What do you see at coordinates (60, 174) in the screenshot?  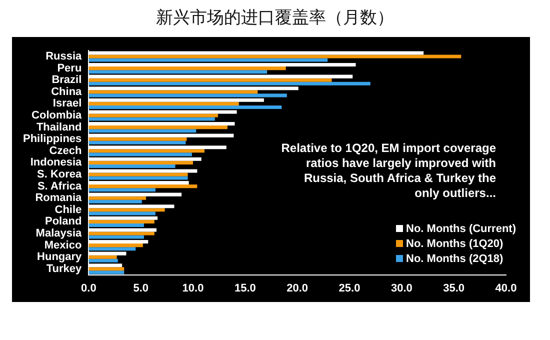 I see `y-tick-label: S. Korea` at bounding box center [60, 174].